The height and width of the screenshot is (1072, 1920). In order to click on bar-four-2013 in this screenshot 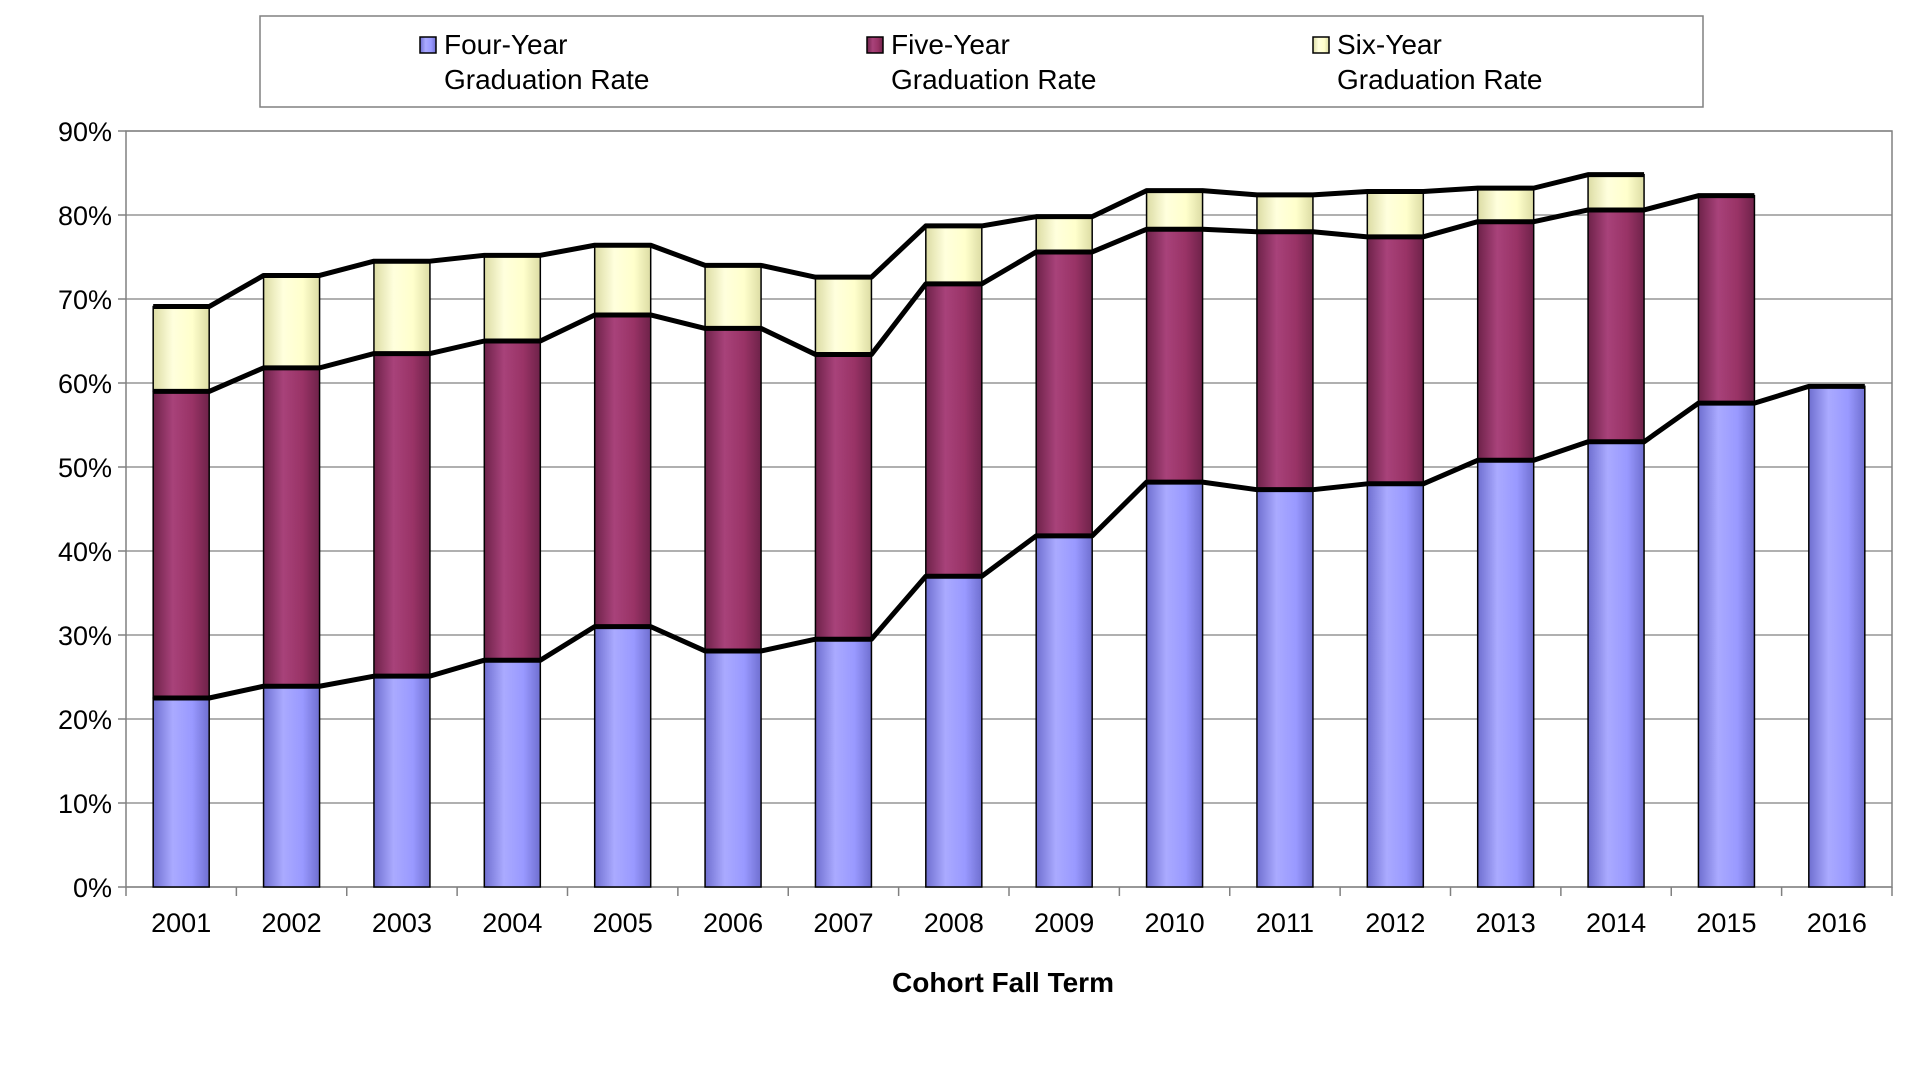, I will do `click(1505, 673)`.